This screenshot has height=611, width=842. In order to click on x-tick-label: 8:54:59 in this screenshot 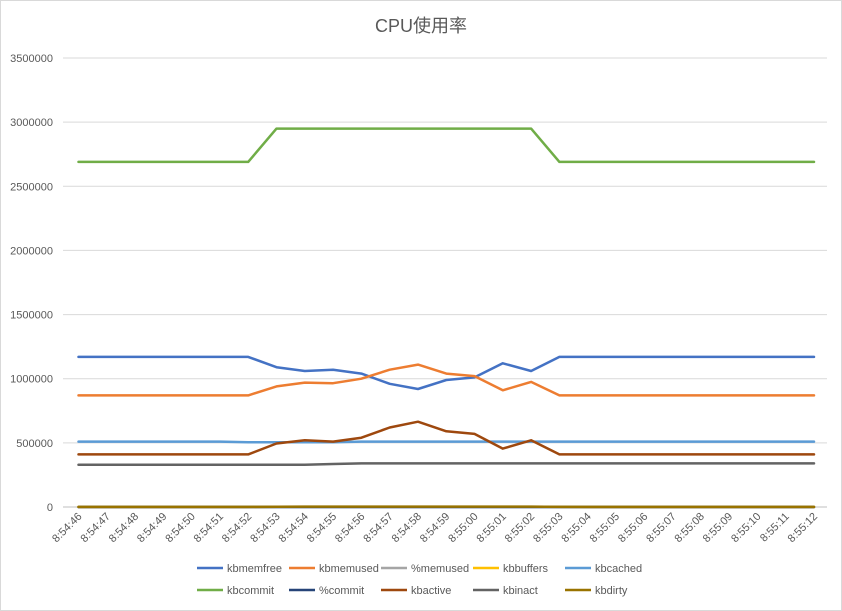, I will do `click(435, 528)`.